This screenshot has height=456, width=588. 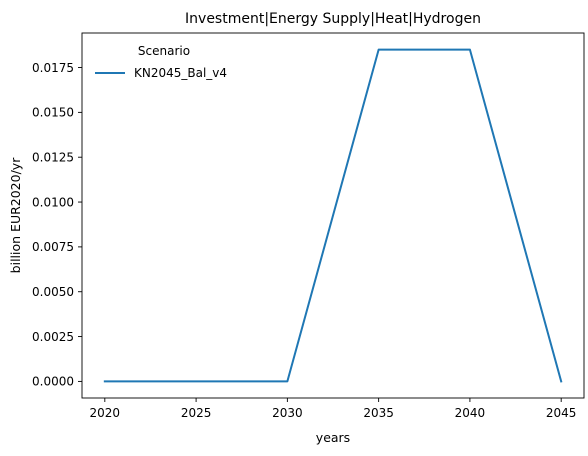 What do you see at coordinates (53, 158) in the screenshot?
I see `y-tick-label: 0.0125` at bounding box center [53, 158].